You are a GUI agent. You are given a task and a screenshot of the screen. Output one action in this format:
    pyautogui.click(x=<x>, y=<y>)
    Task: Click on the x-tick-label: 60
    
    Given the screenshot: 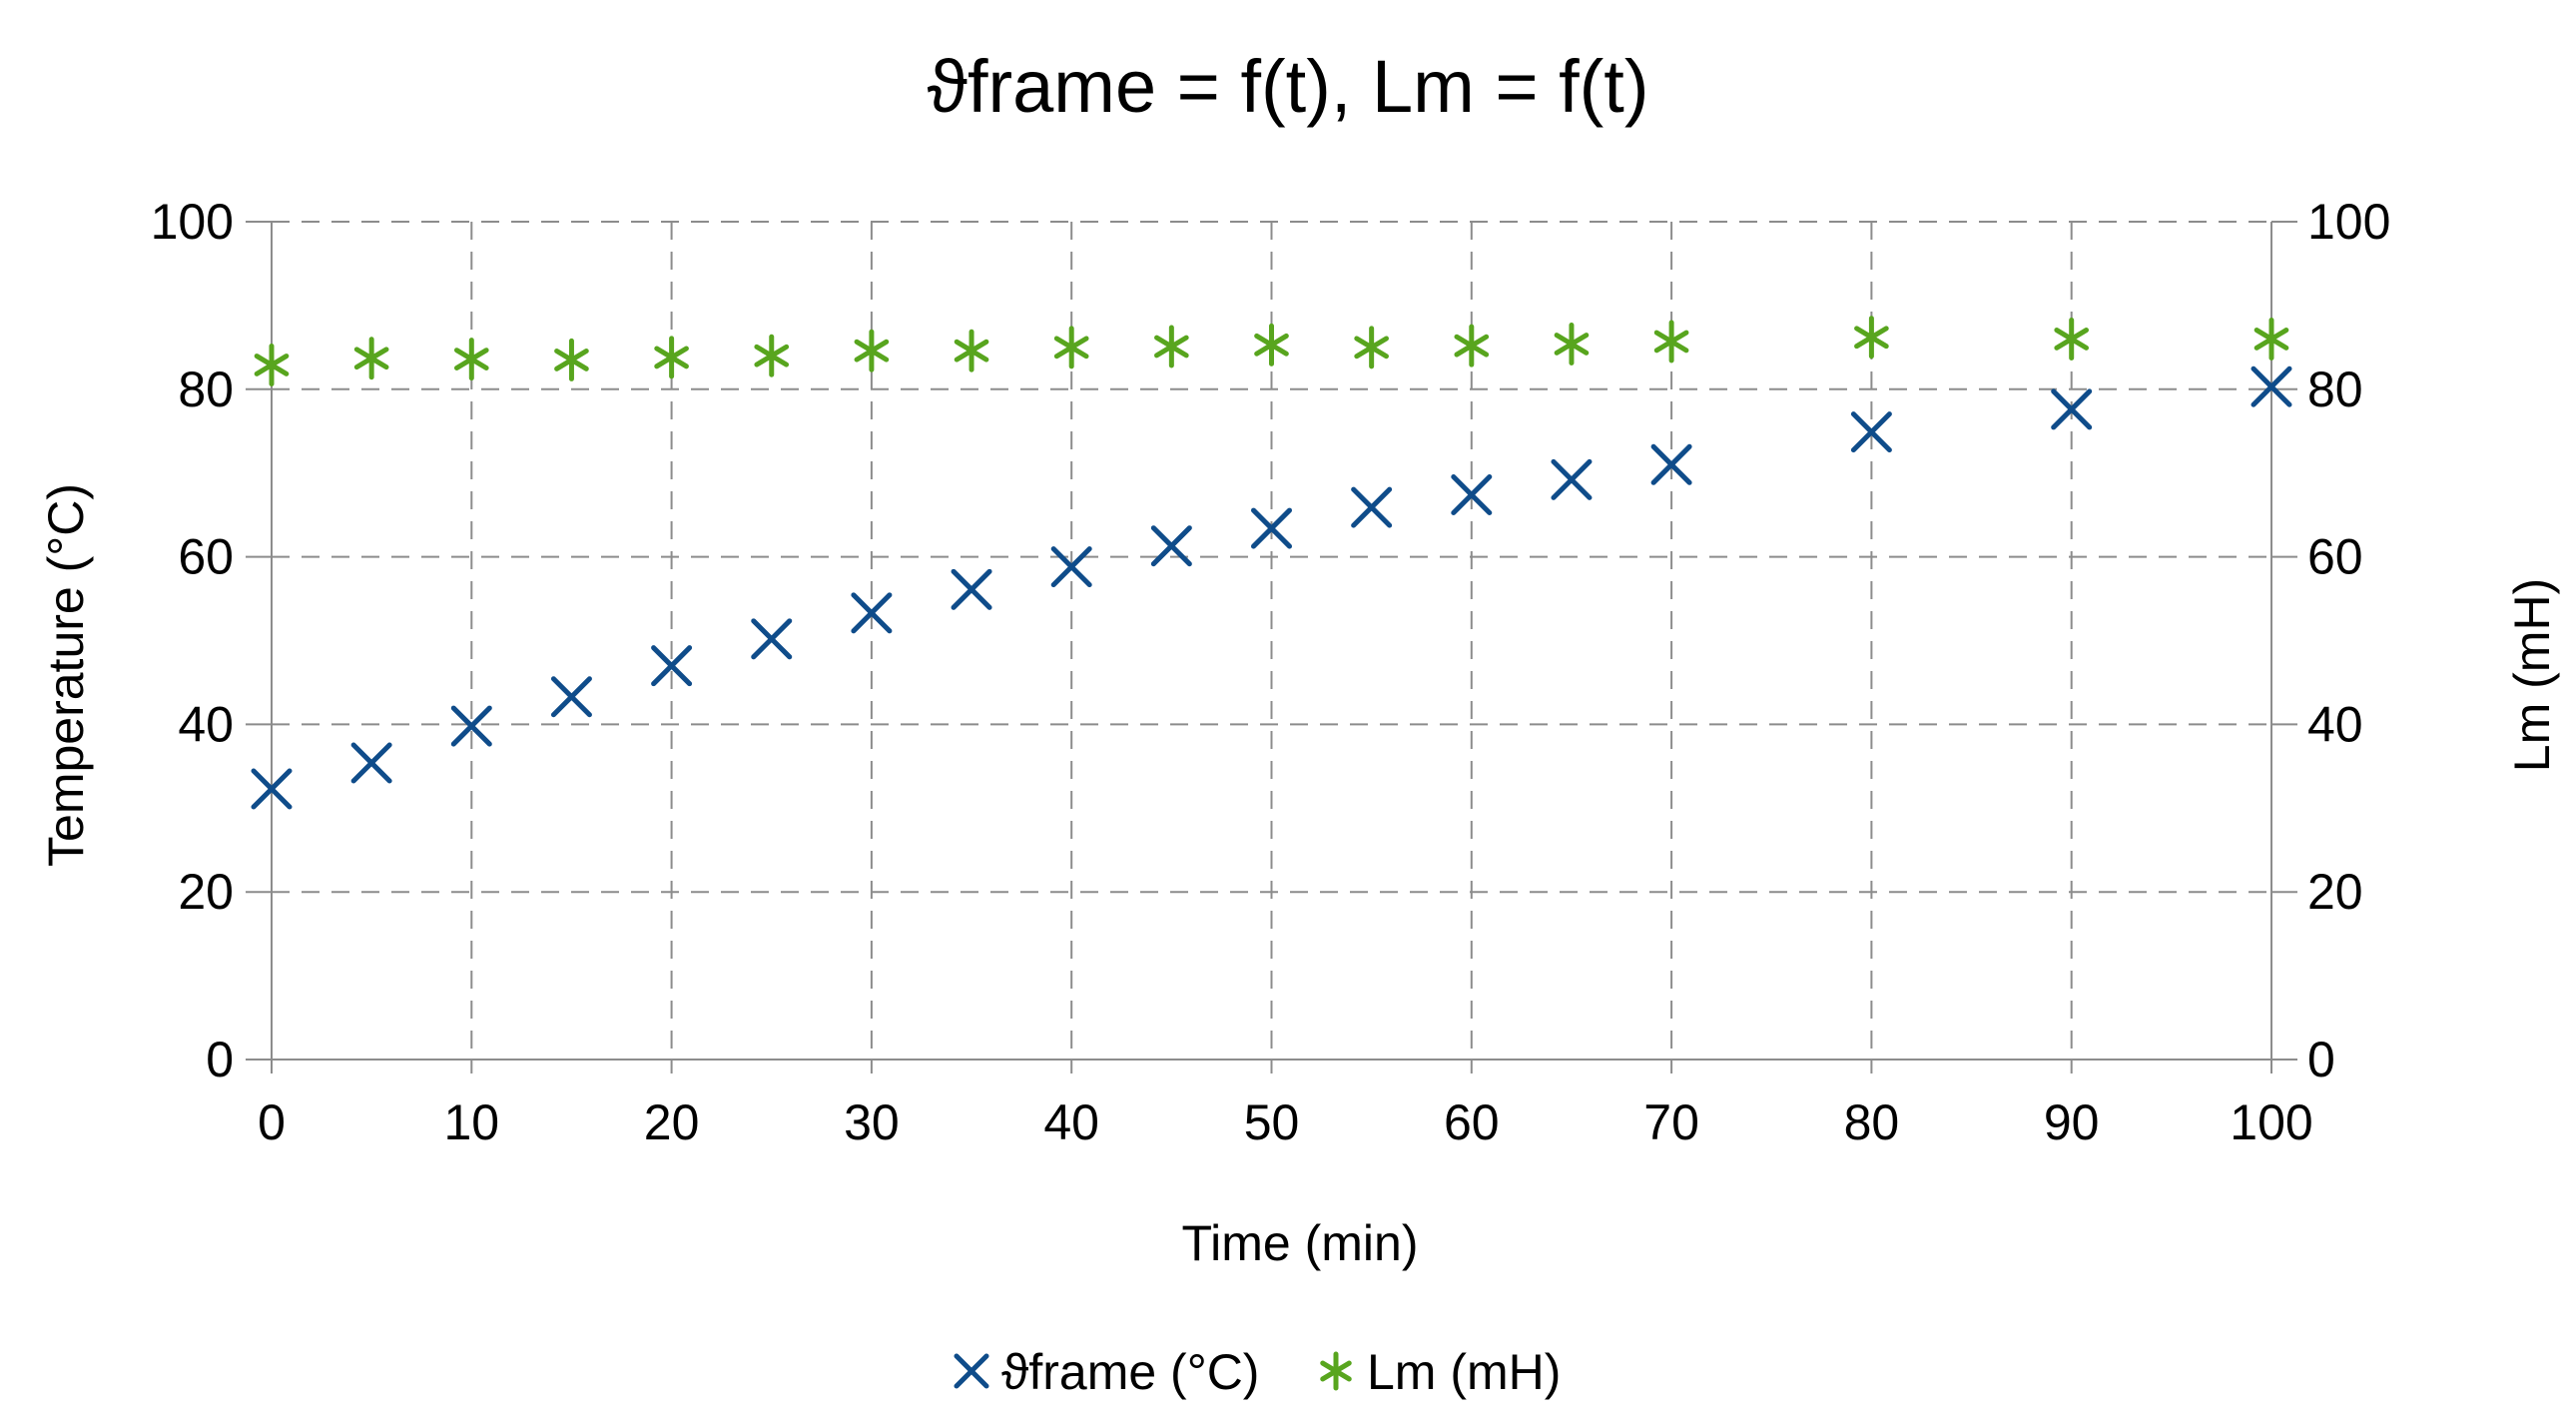 What is the action you would take?
    pyautogui.click(x=1472, y=1122)
    